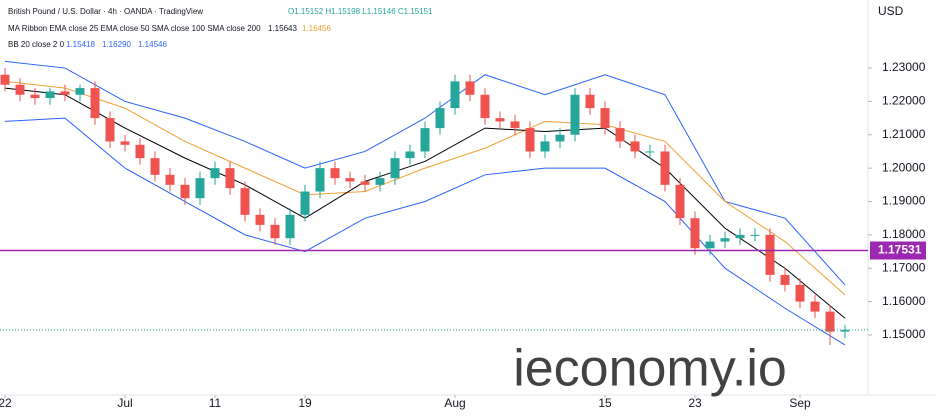  I want to click on y-tick-label: 1.21000, so click(904, 134).